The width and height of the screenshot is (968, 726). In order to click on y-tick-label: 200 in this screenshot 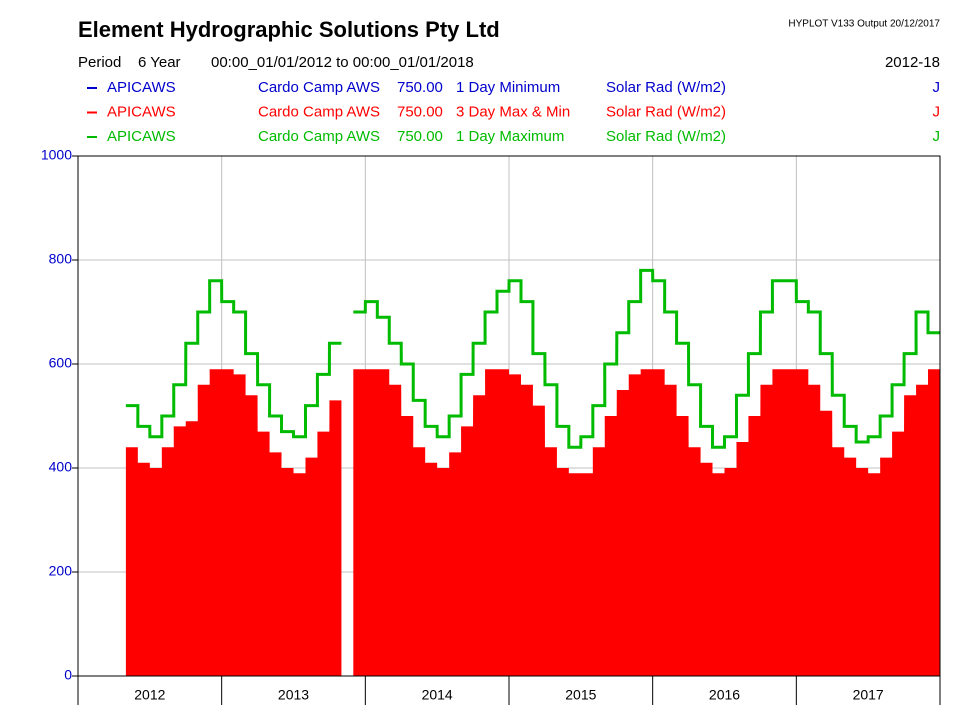, I will do `click(61, 571)`.